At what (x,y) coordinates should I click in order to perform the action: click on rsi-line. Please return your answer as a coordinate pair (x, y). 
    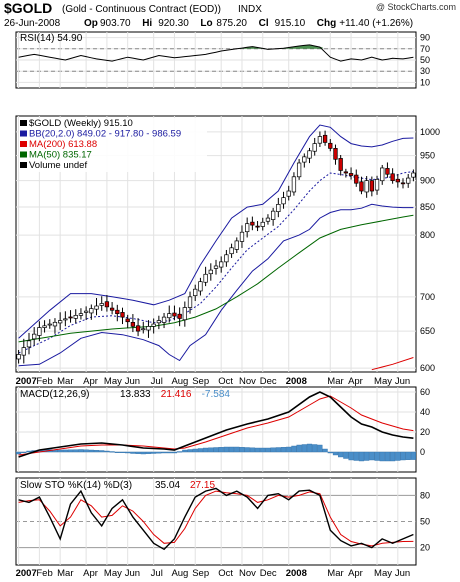
    Looking at the image, I should click on (216, 53).